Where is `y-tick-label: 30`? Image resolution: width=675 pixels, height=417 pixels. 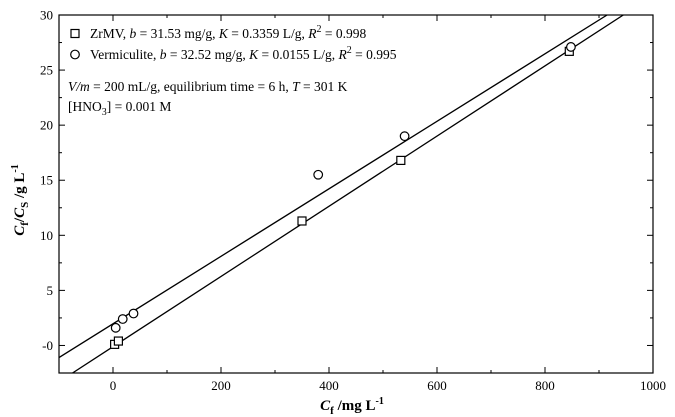 y-tick-label: 30 is located at coordinates (46, 15).